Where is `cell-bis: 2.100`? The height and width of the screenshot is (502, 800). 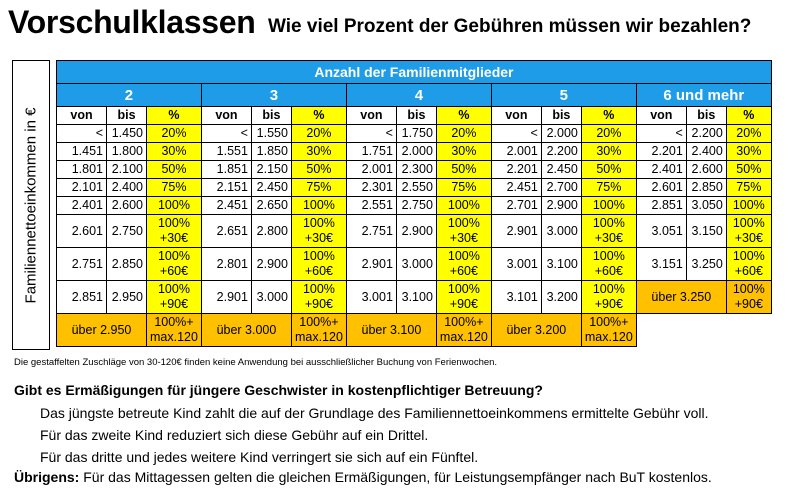 cell-bis: 2.100 is located at coordinates (126, 169).